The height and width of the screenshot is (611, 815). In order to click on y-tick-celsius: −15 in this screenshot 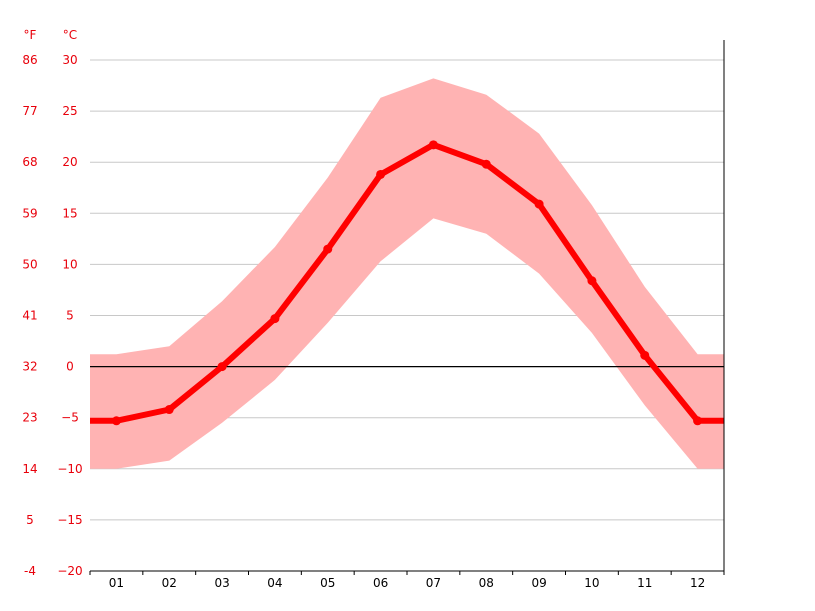, I will do `click(69, 520)`.